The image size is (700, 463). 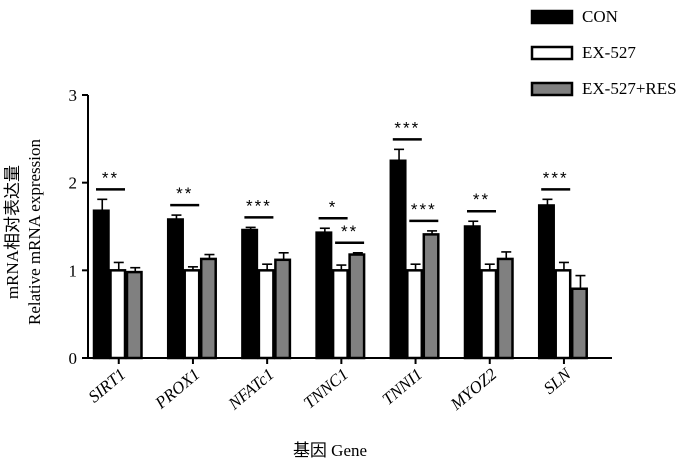 What do you see at coordinates (208, 308) in the screenshot?
I see `bar-ex-527-res-prox1` at bounding box center [208, 308].